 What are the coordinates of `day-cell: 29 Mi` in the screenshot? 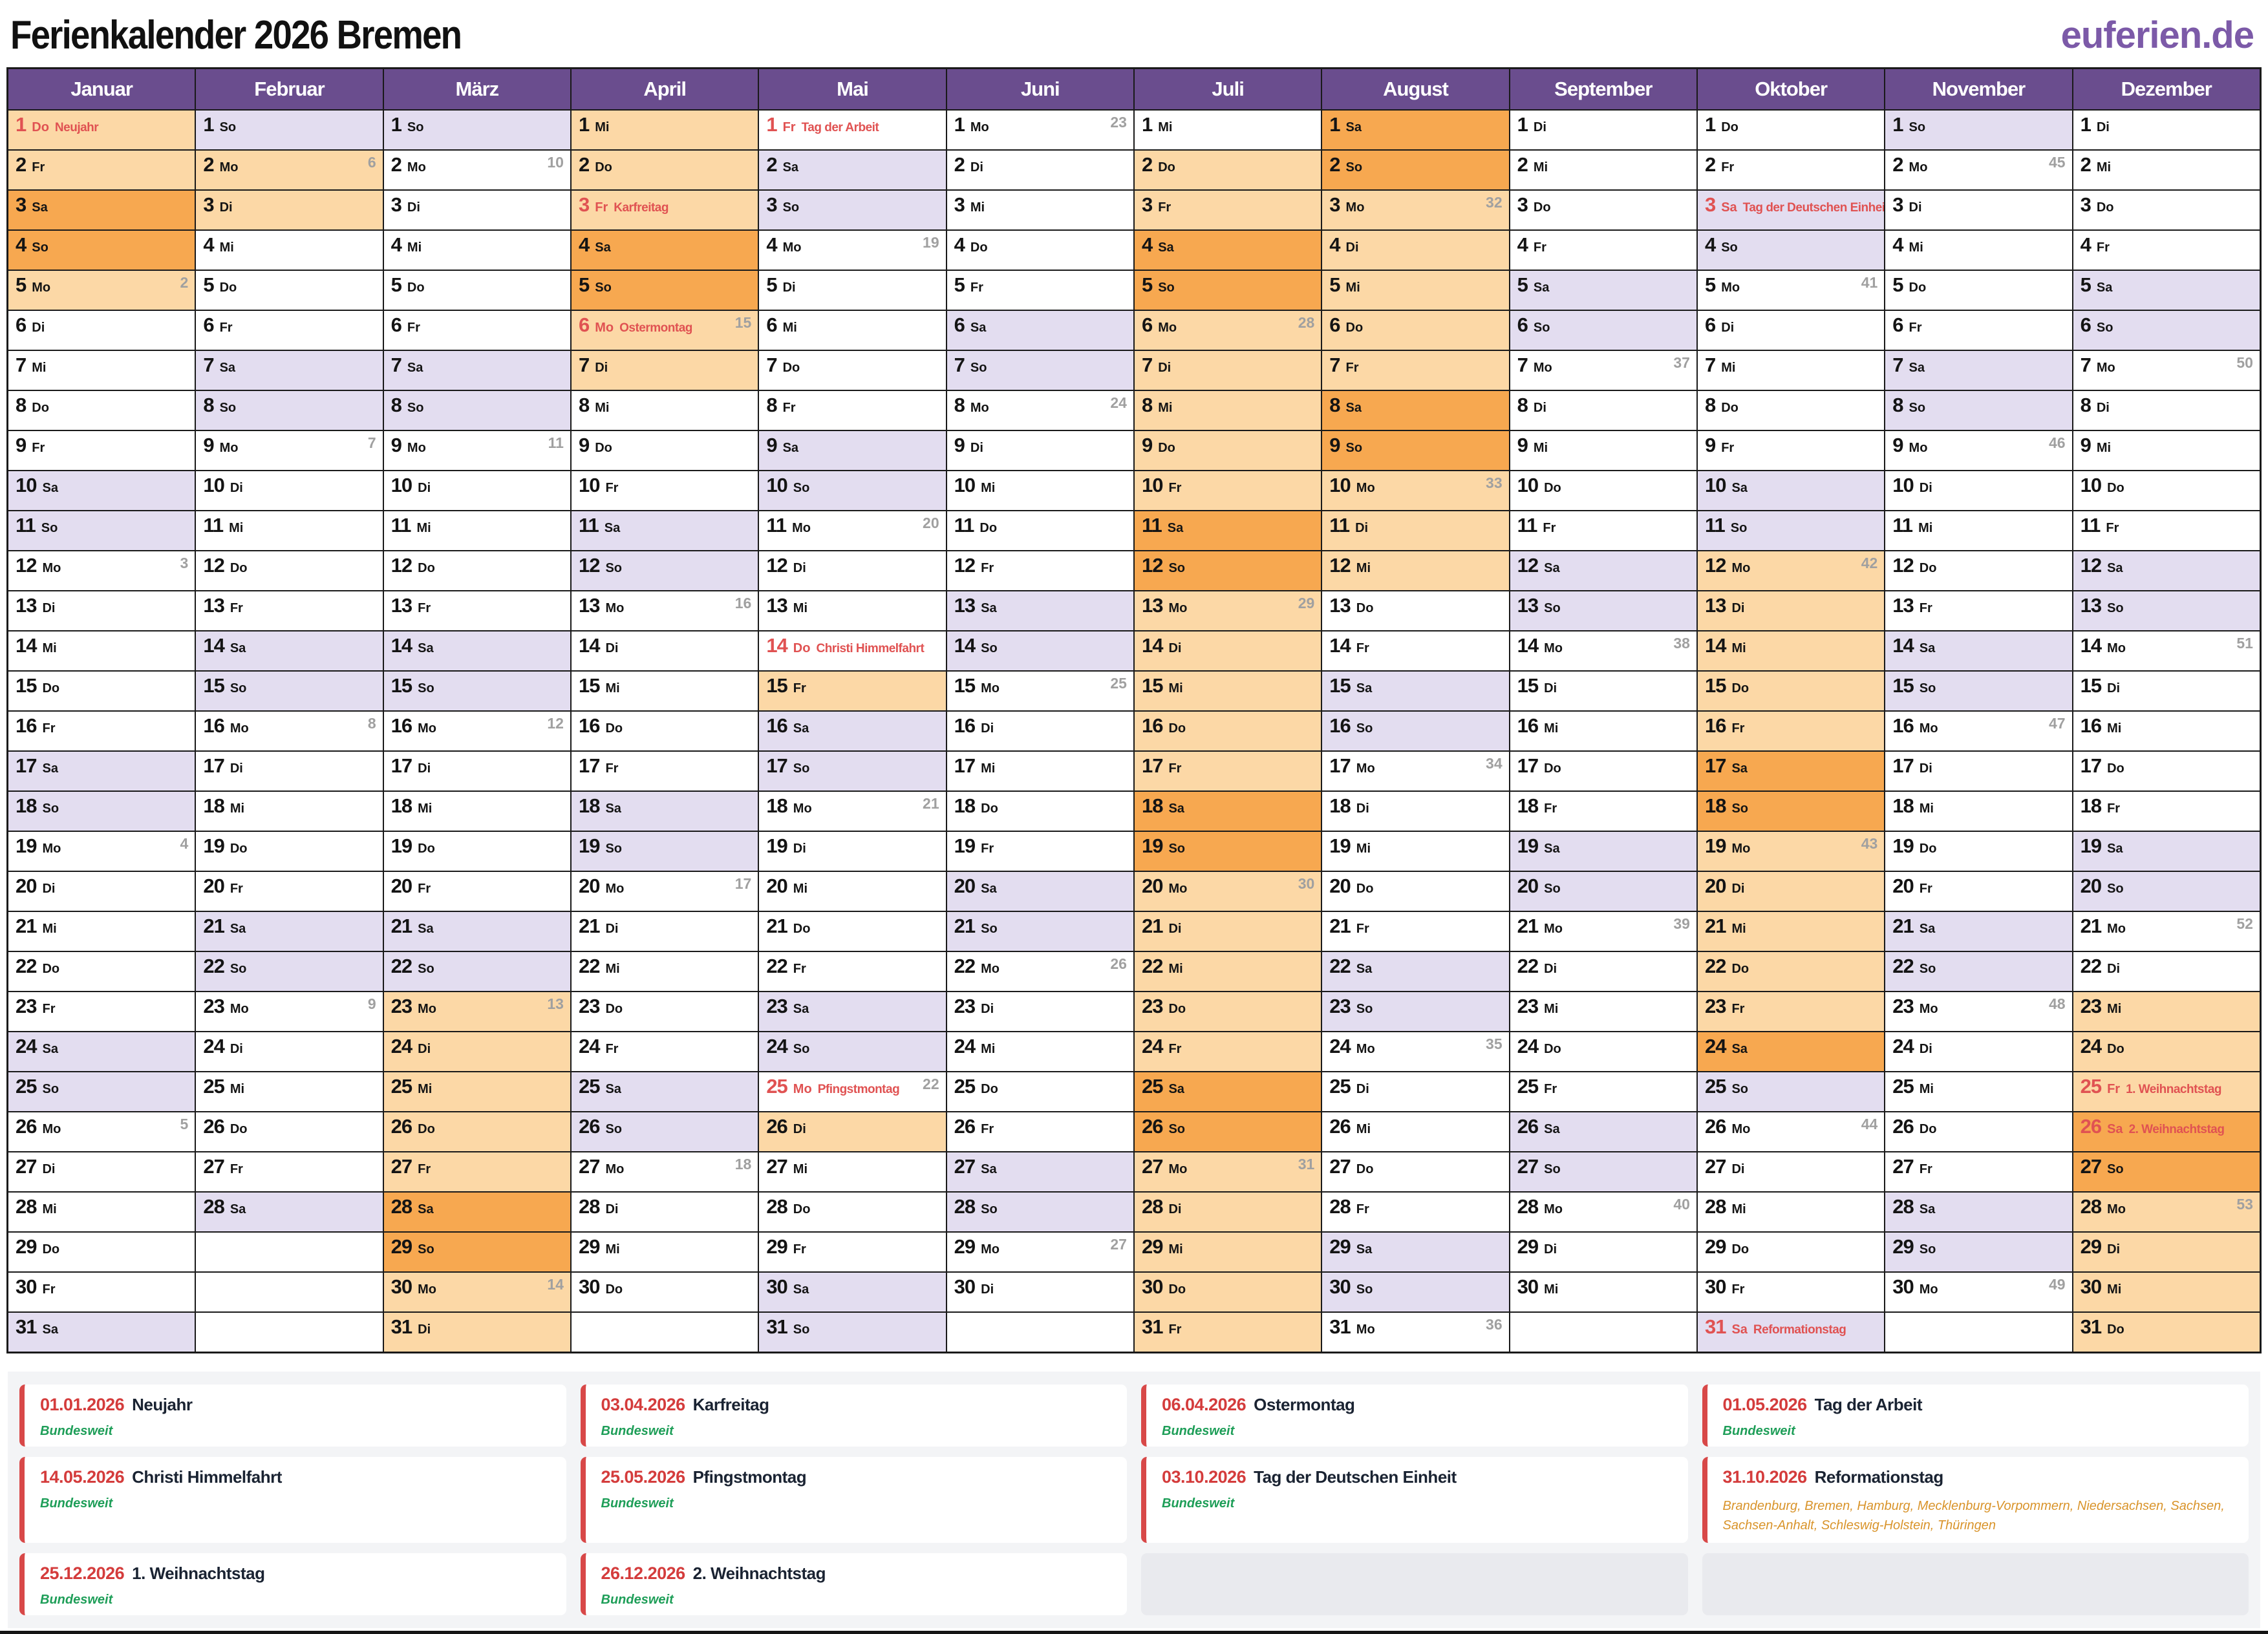 It's located at (664, 1251).